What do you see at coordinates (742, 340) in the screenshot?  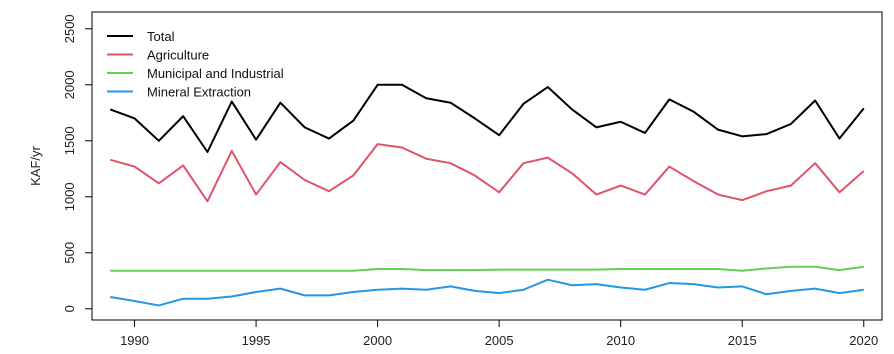 I see `x-tick-label: 2015` at bounding box center [742, 340].